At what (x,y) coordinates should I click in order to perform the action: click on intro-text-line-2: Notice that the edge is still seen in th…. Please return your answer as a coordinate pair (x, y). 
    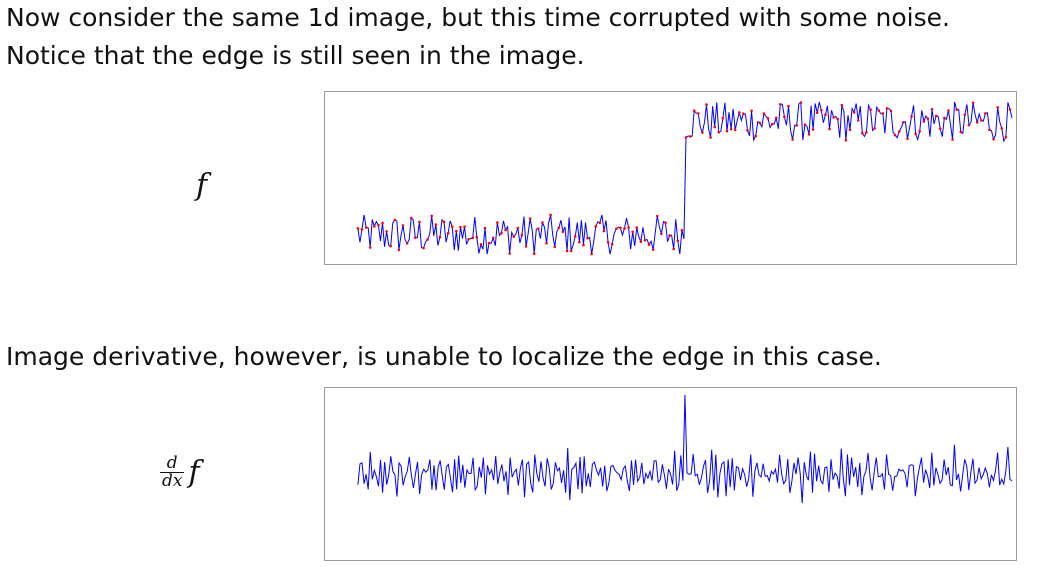
    Looking at the image, I should click on (295, 55).